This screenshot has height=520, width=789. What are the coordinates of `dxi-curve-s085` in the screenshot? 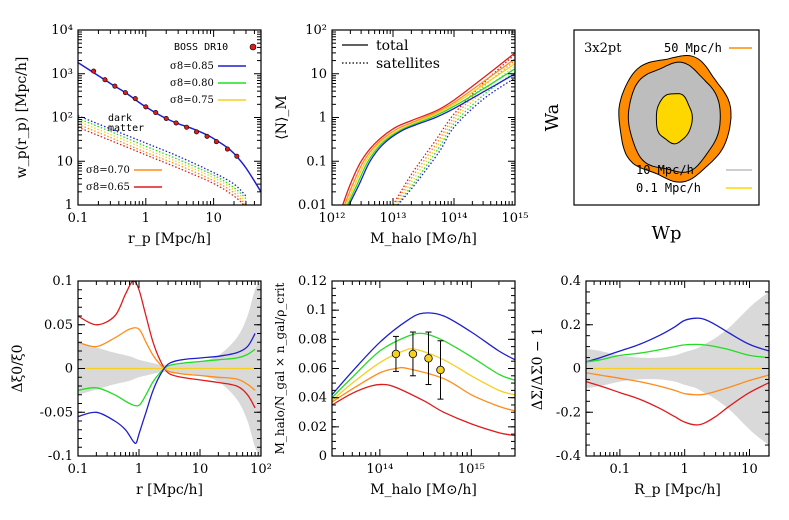 It's located at (167, 389).